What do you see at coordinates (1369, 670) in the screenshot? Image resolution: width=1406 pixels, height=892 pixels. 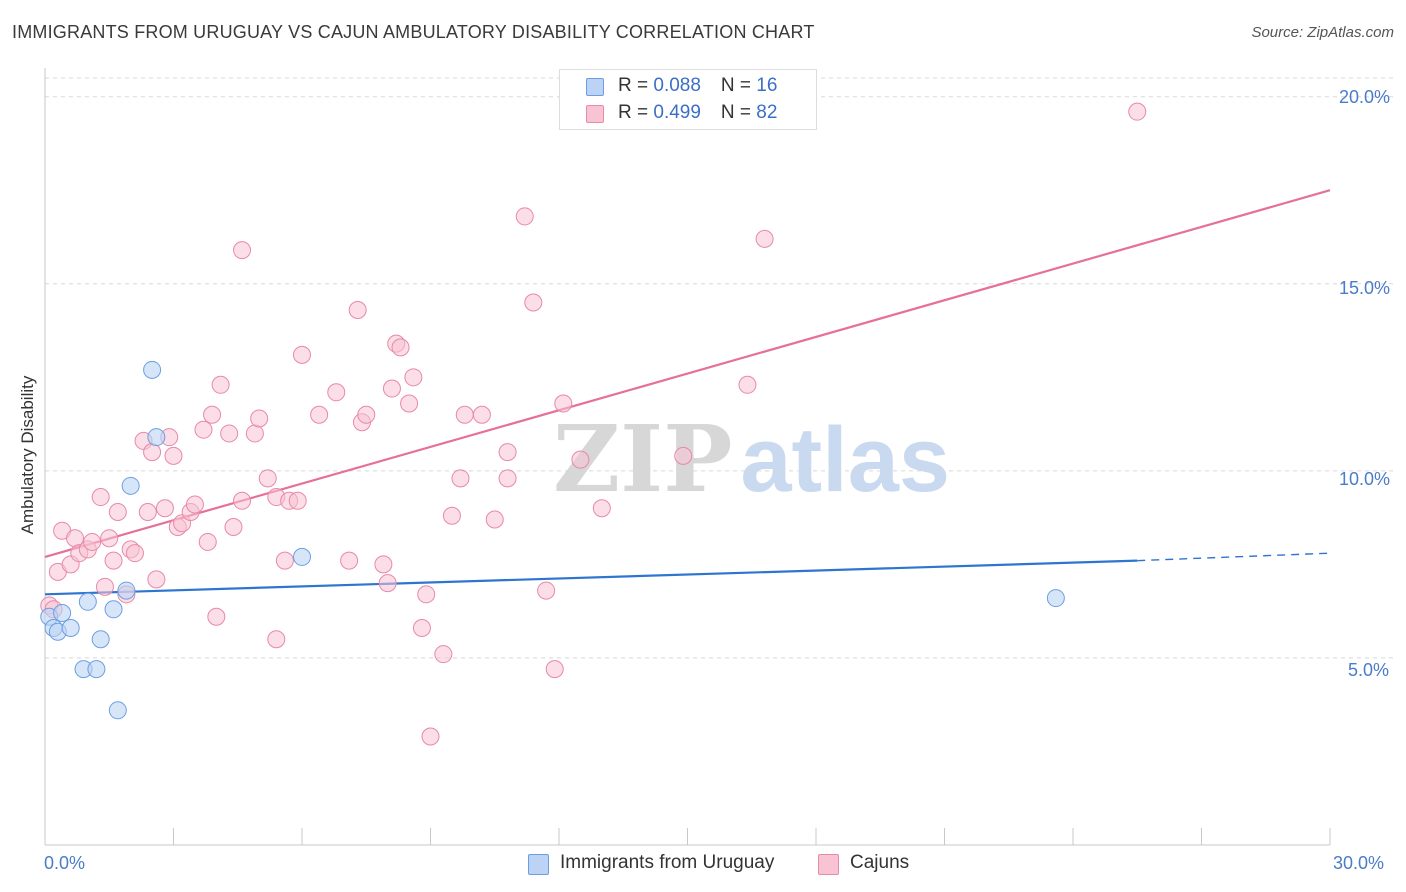 I see `y-tick-label-5: 5.0%` at bounding box center [1369, 670].